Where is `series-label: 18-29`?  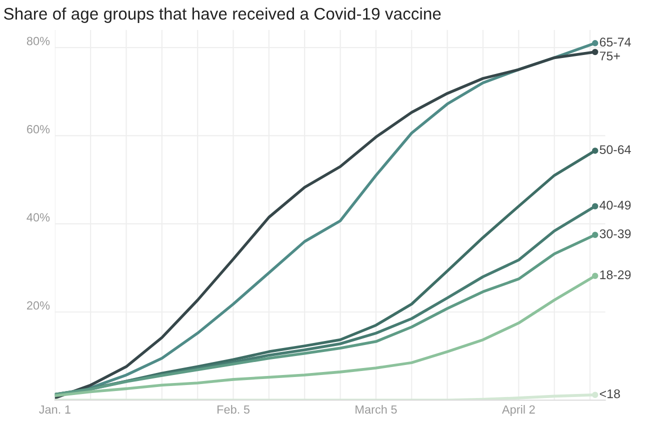
series-label: 18-29 is located at coordinates (615, 275).